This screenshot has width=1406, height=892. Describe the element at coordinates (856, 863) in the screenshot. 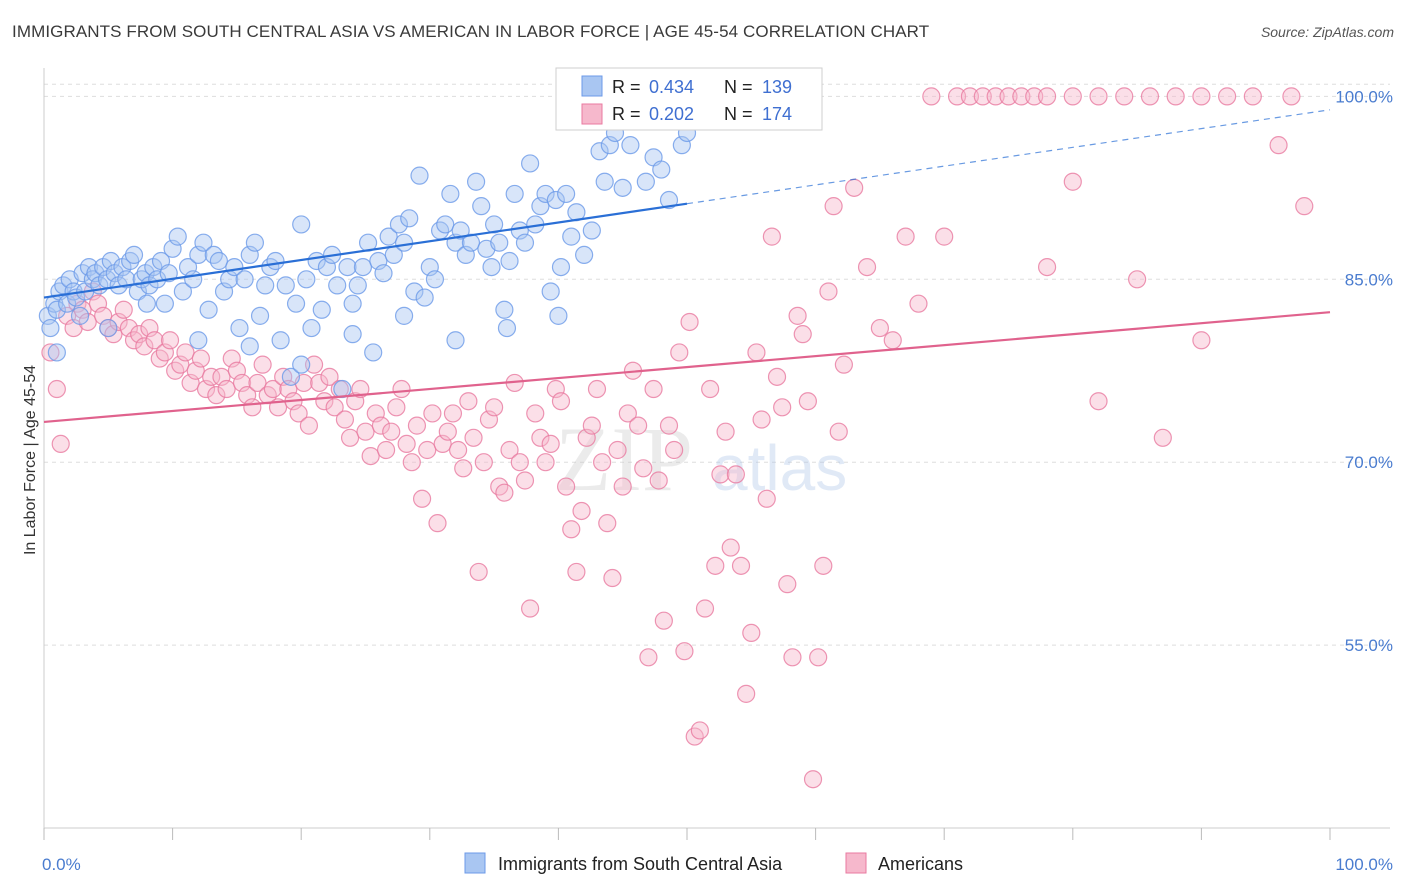

I see `bottom-legend-swatch-pink` at that location.